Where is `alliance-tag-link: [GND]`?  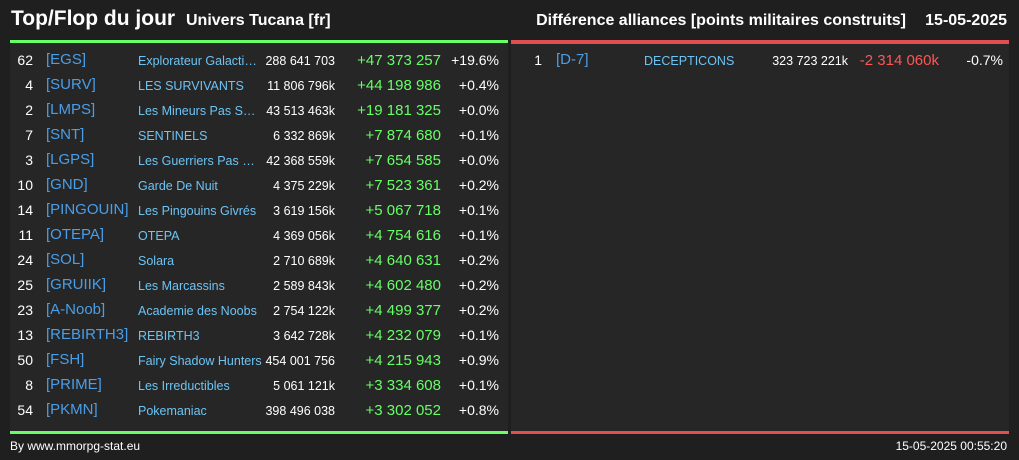
alliance-tag-link: [GND] is located at coordinates (67, 184).